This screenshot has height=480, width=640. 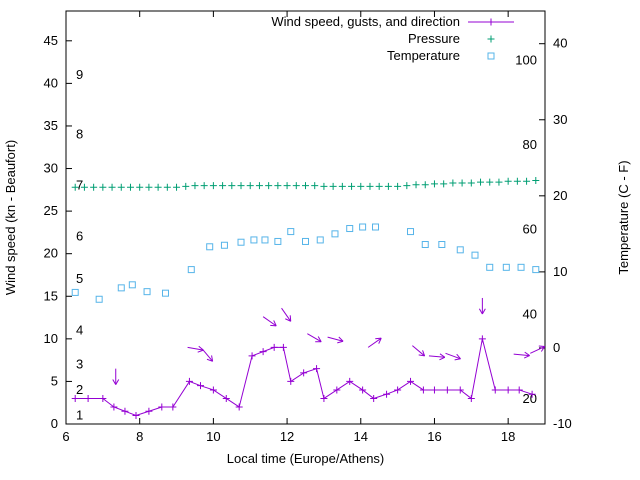 I want to click on beaufort-label: 9, so click(x=79, y=74).